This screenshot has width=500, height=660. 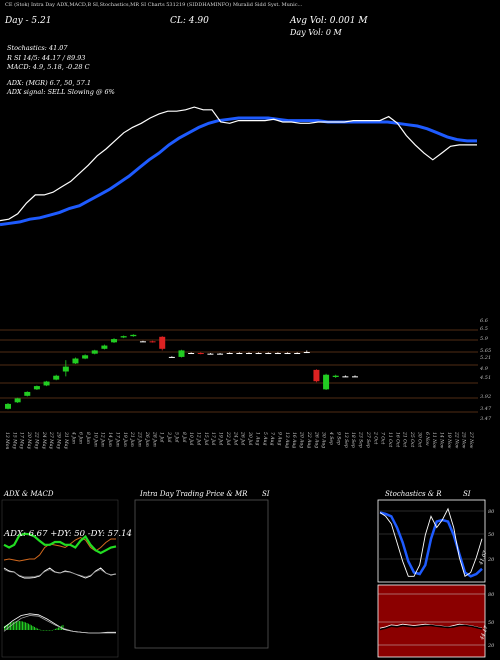 I want to click on date-tick-label: 11 Oct, so click(x=390, y=439).